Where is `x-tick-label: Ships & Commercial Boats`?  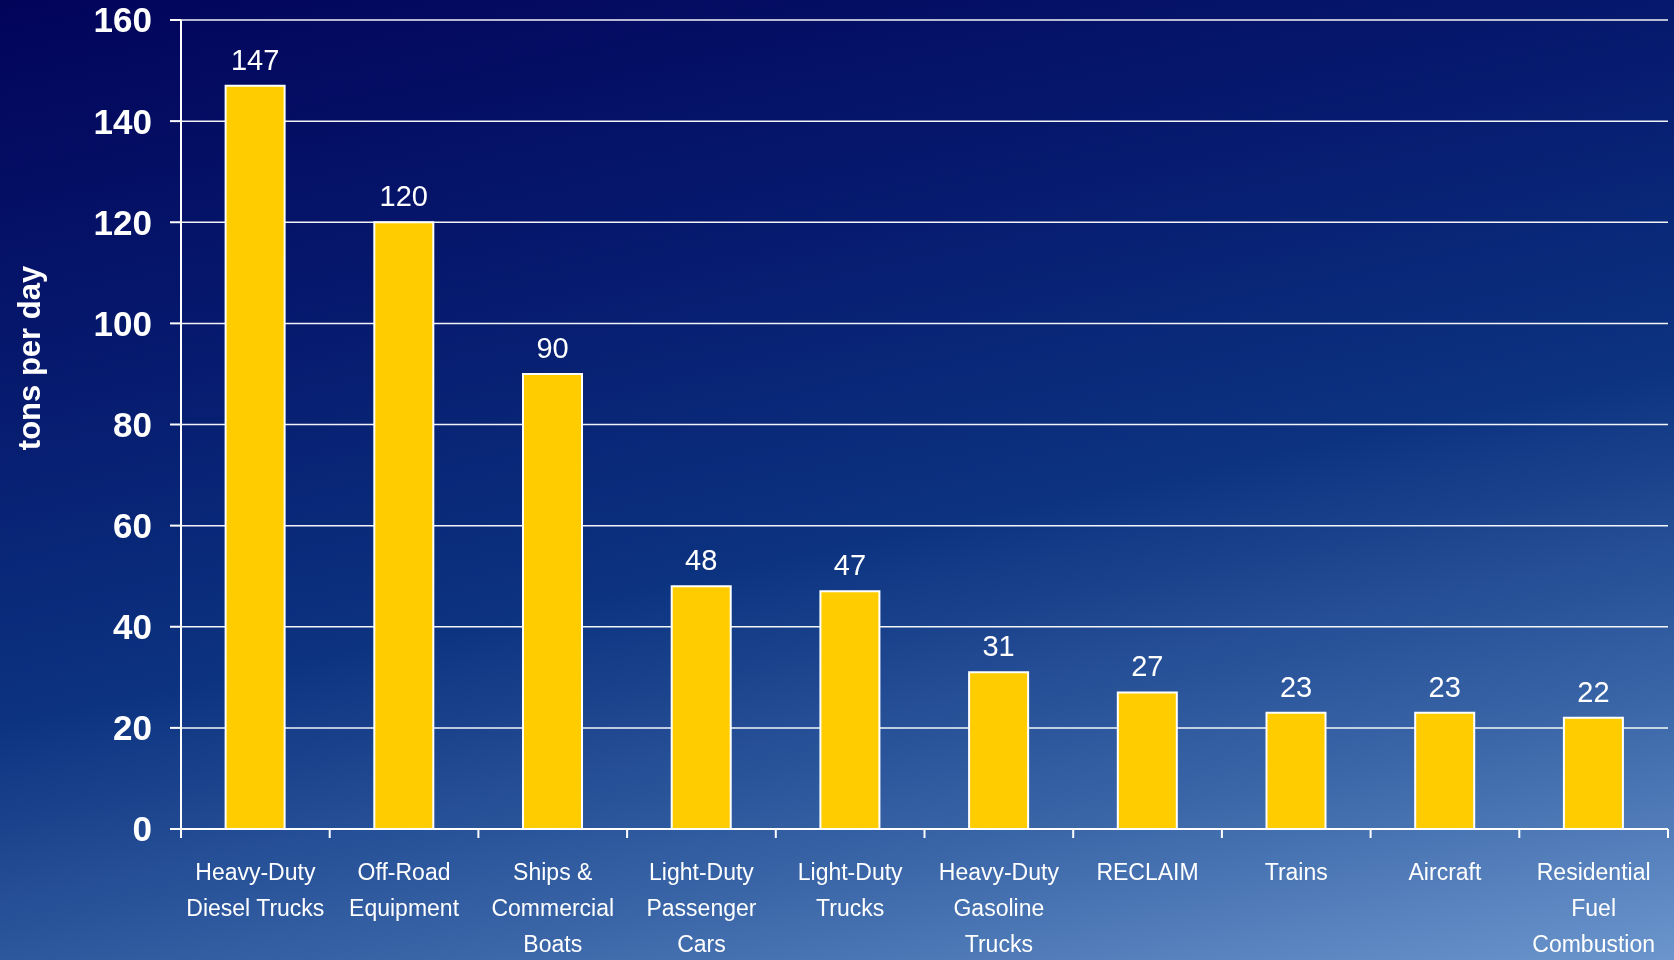 x-tick-label: Ships & Commercial Boats is located at coordinates (553, 908).